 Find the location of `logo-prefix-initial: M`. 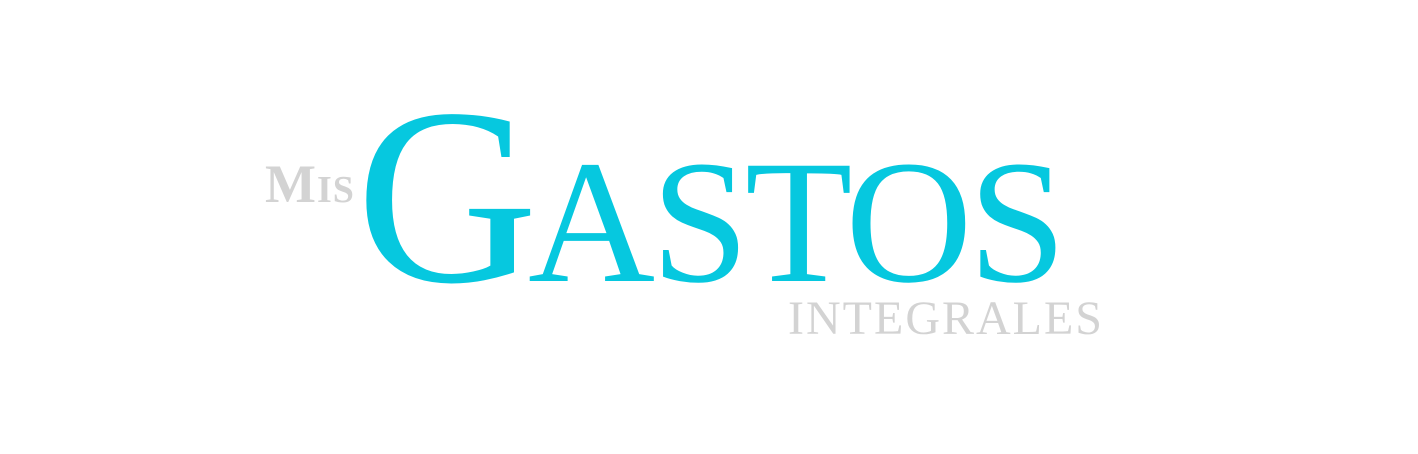

logo-prefix-initial: M is located at coordinates (291, 184).